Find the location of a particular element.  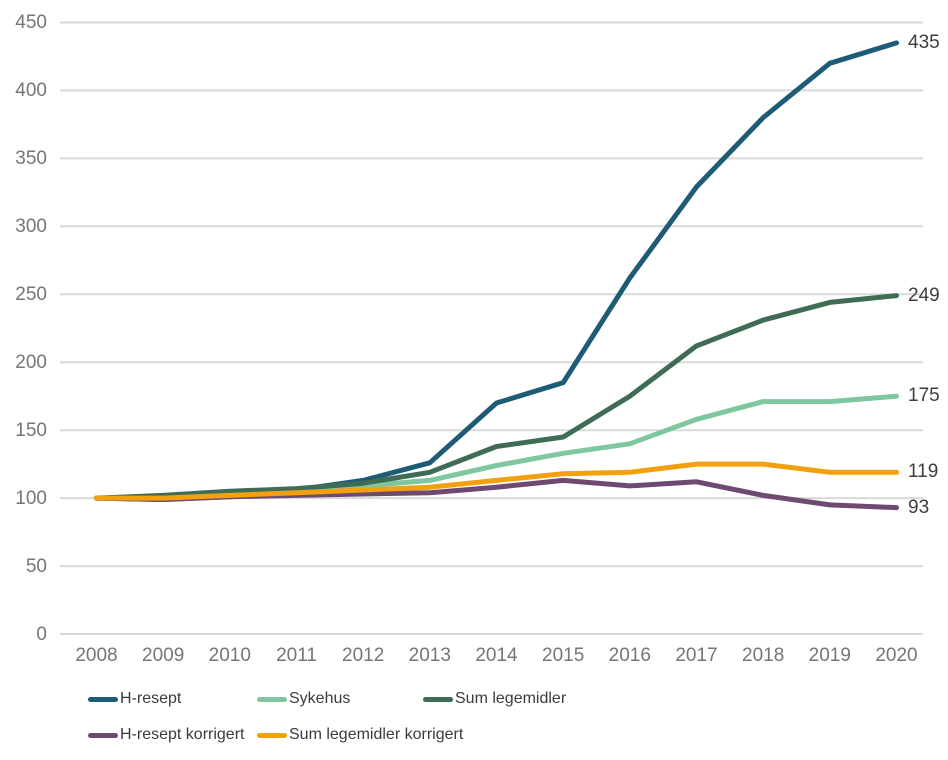

x-axis-tick-label: 2020 is located at coordinates (896, 655).